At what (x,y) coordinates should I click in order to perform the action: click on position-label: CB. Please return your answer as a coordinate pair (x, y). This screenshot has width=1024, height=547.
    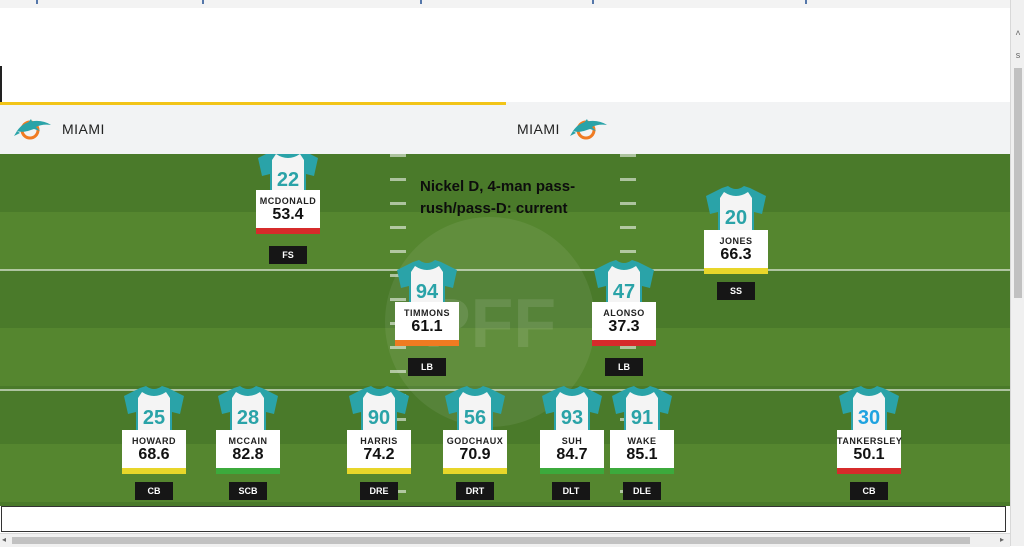
    Looking at the image, I should click on (154, 491).